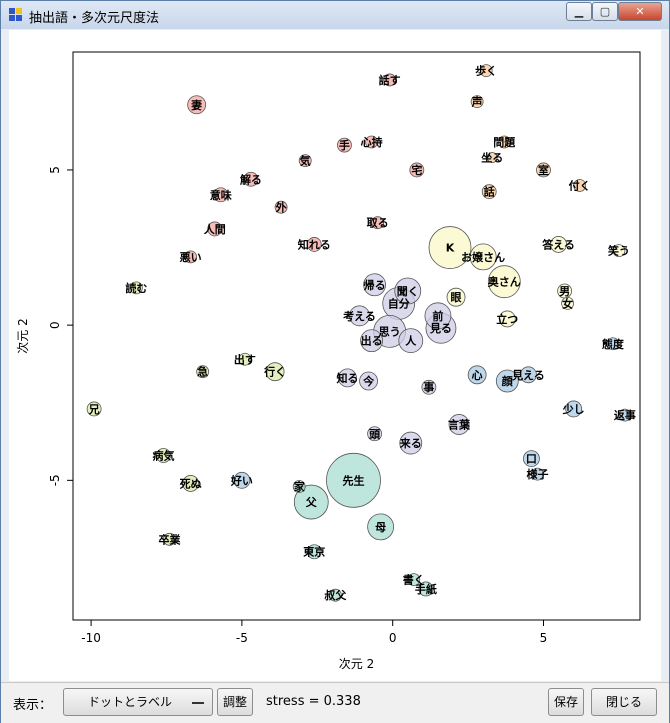 The height and width of the screenshot is (723, 670). I want to click on point-label: 宅, so click(416, 170).